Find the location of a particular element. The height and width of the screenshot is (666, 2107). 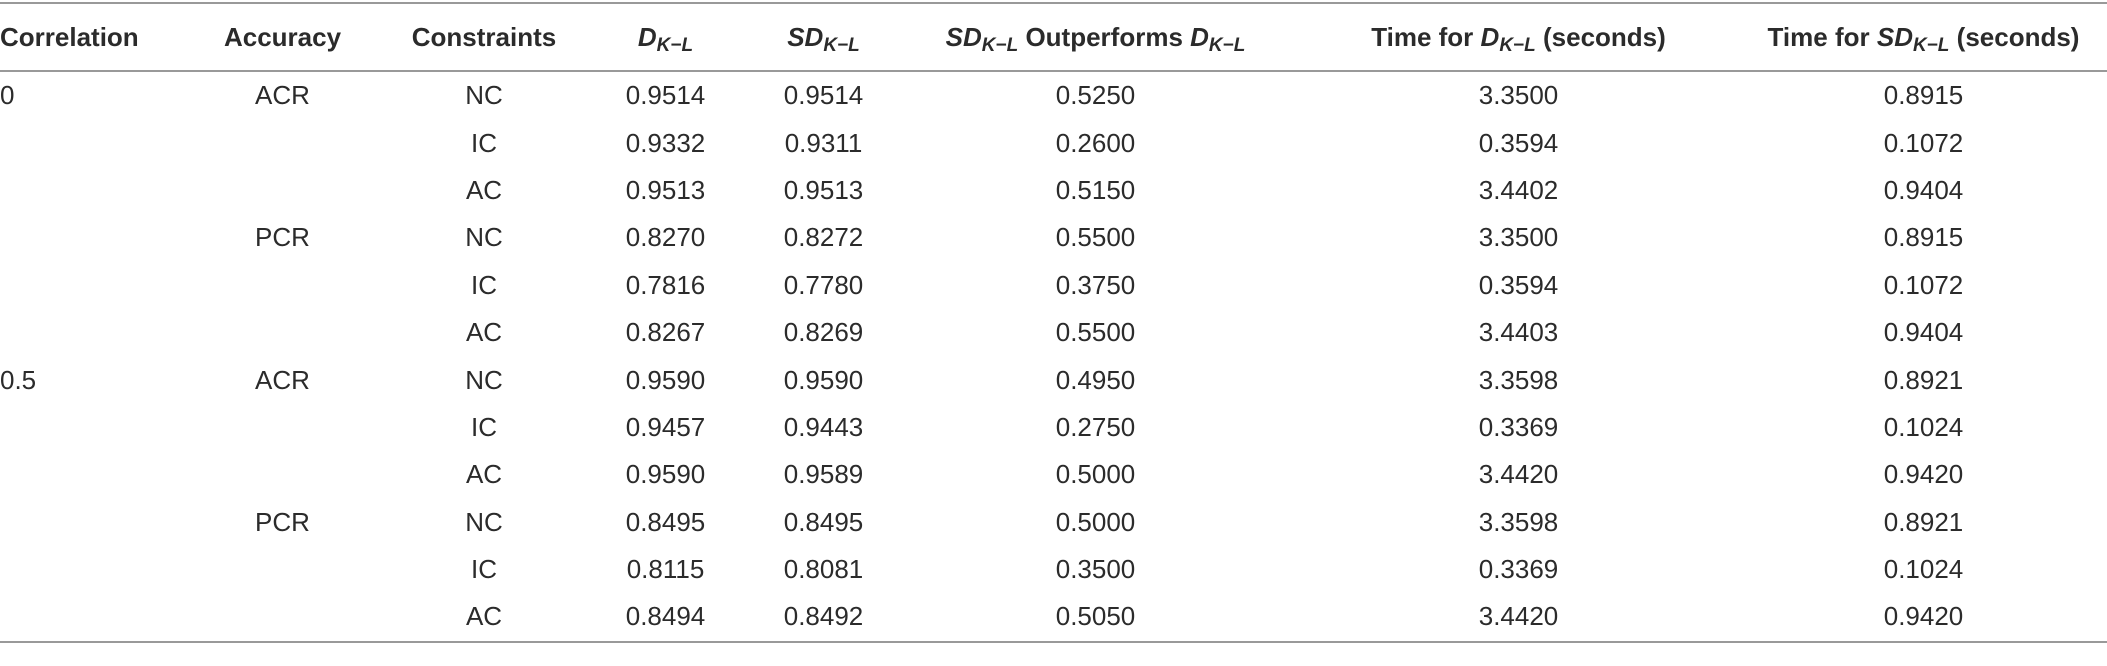

table-cell: 0.8270 is located at coordinates (665, 237).